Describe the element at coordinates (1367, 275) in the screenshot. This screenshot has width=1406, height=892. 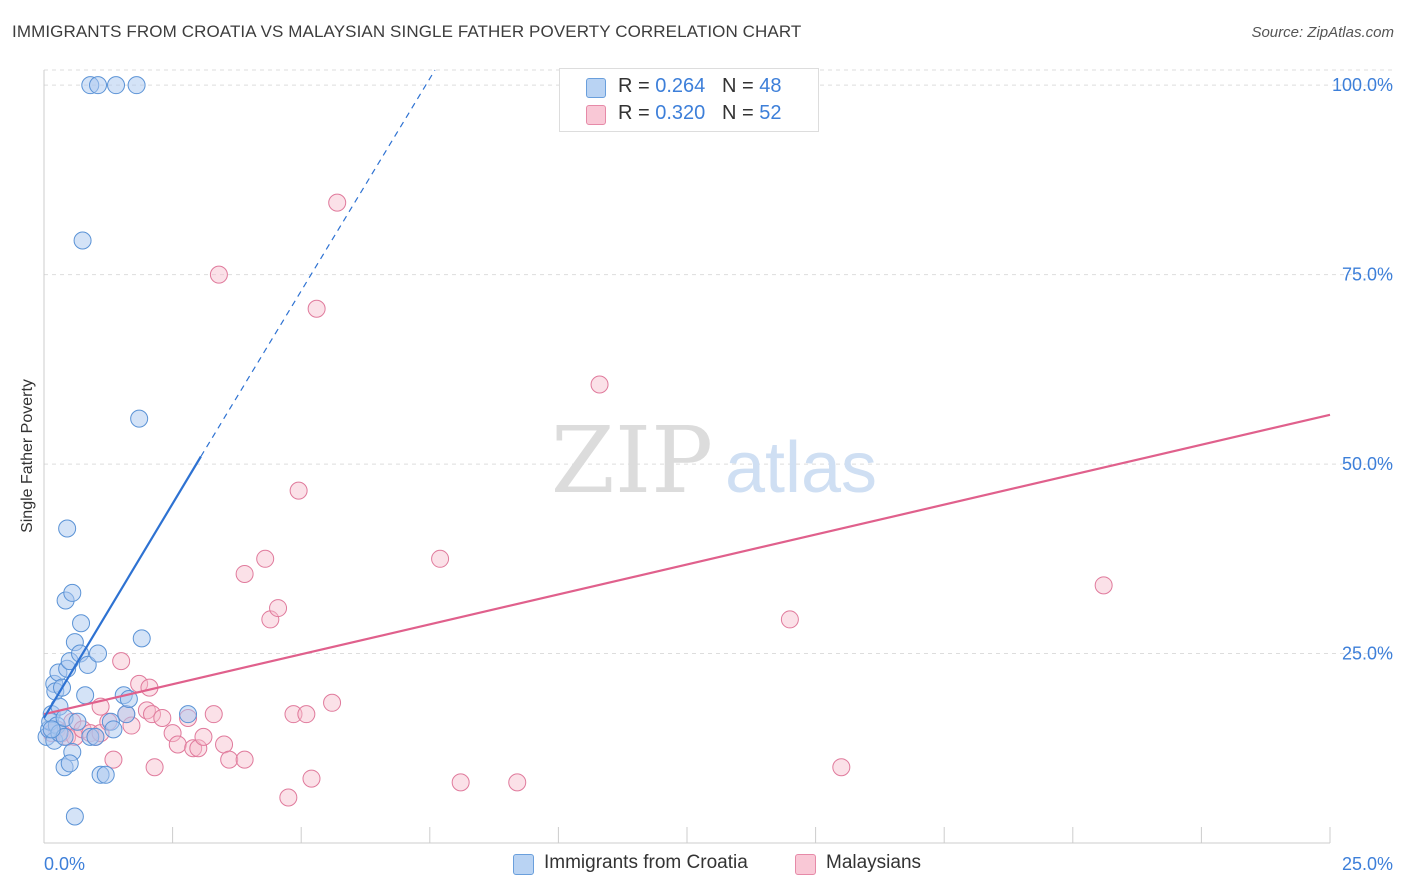
I see `y-tick-label: 75.0%` at that location.